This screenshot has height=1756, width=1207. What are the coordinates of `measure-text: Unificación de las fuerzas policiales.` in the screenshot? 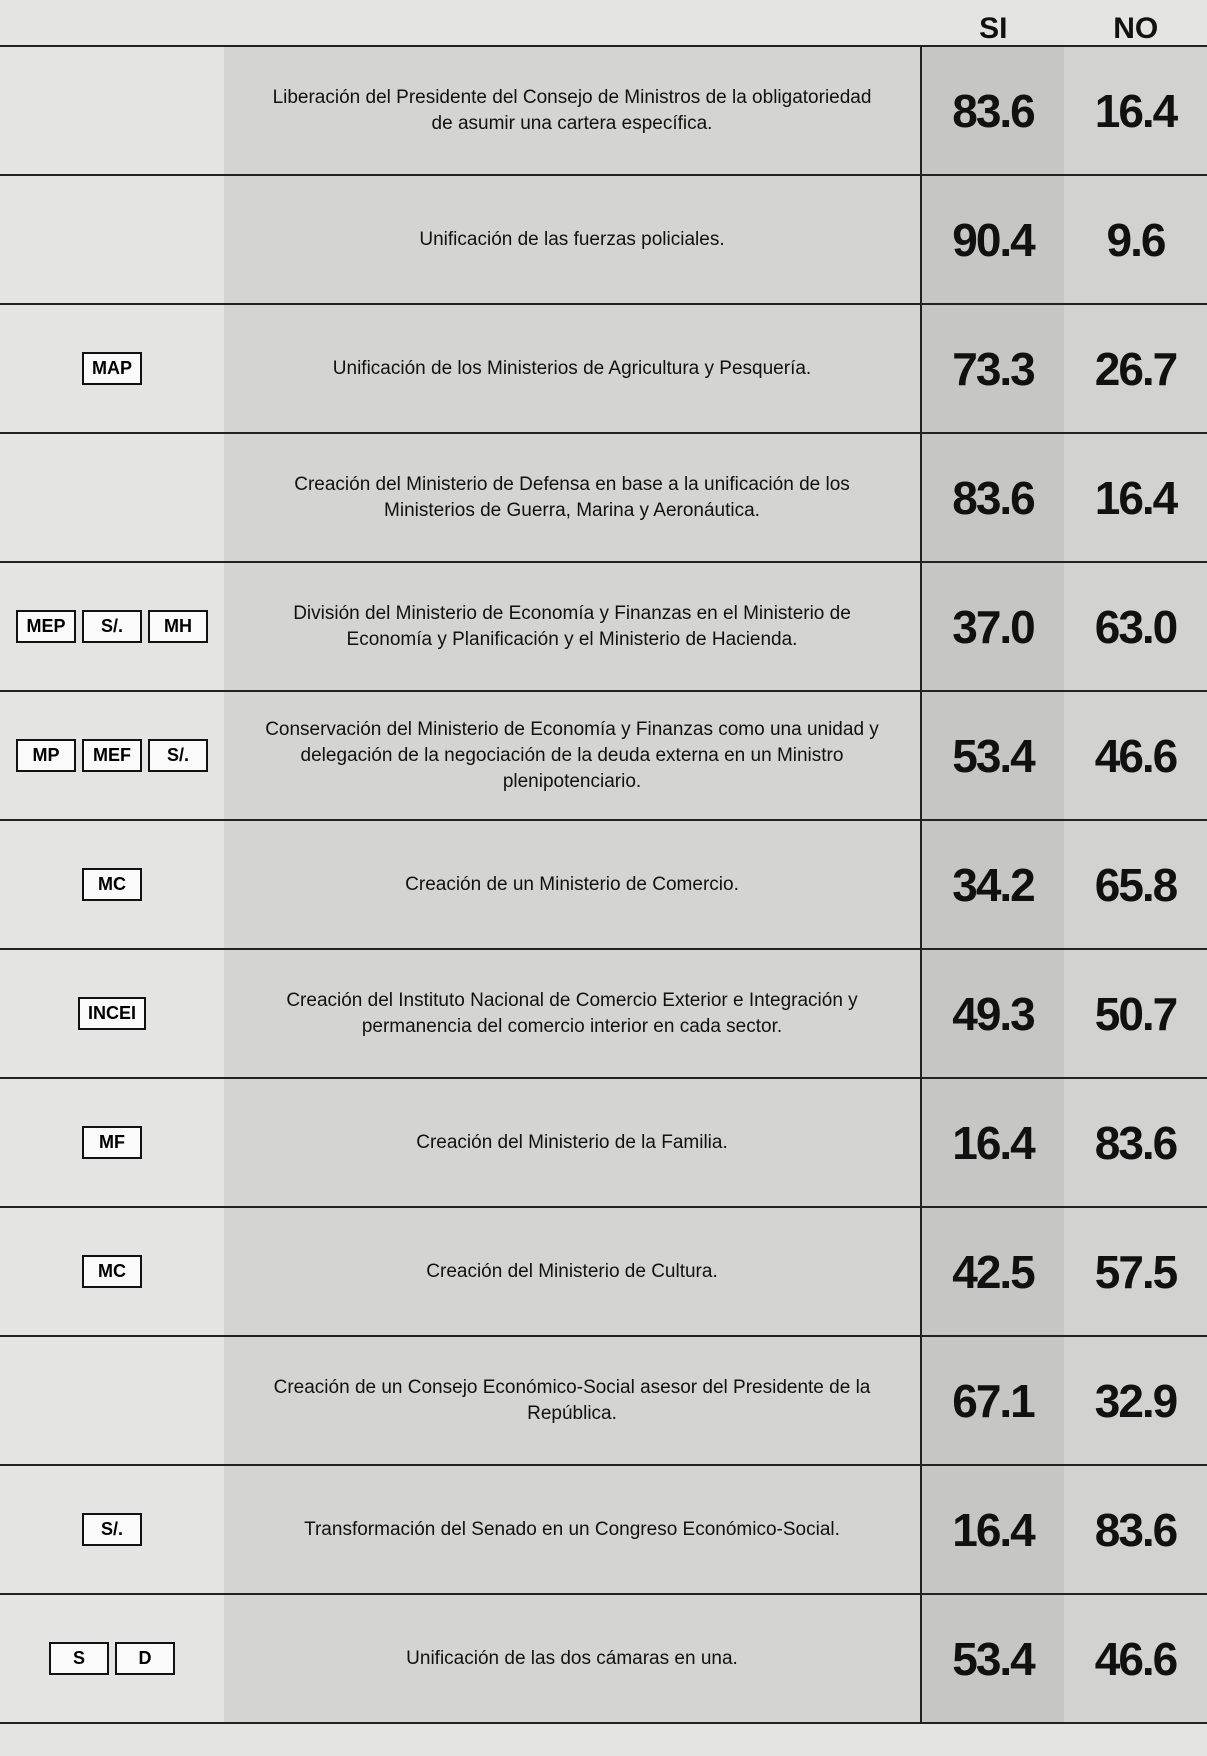 It's located at (573, 239).